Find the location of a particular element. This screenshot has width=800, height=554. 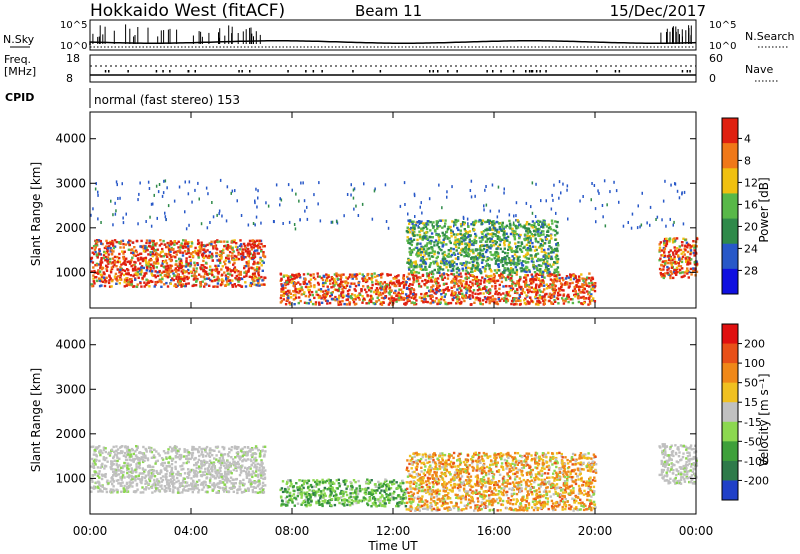

colorbar-segment is located at coordinates (730, 256).